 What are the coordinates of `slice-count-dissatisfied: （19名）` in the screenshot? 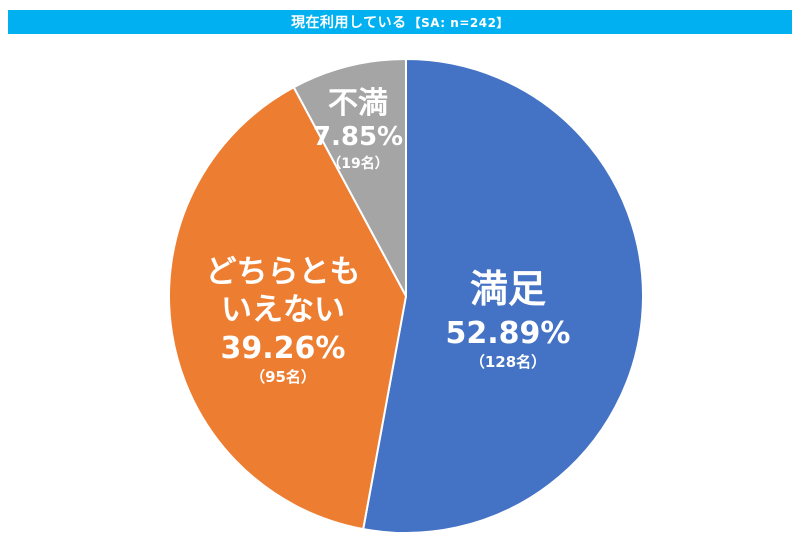 It's located at (357, 163).